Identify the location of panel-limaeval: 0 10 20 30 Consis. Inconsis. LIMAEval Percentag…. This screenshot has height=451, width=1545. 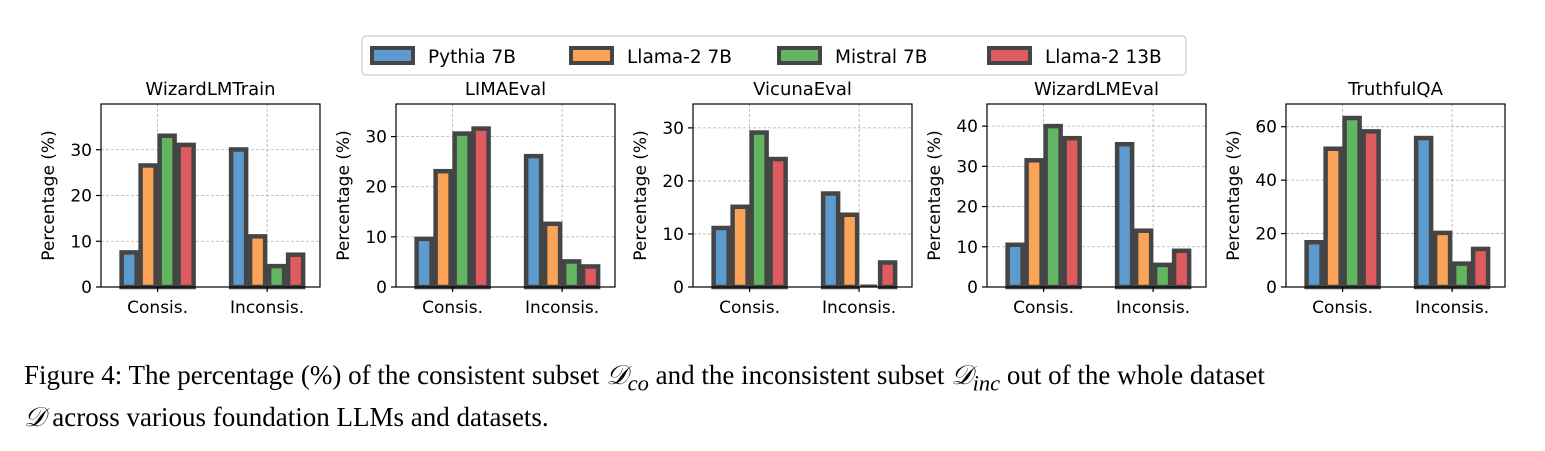
(475, 198).